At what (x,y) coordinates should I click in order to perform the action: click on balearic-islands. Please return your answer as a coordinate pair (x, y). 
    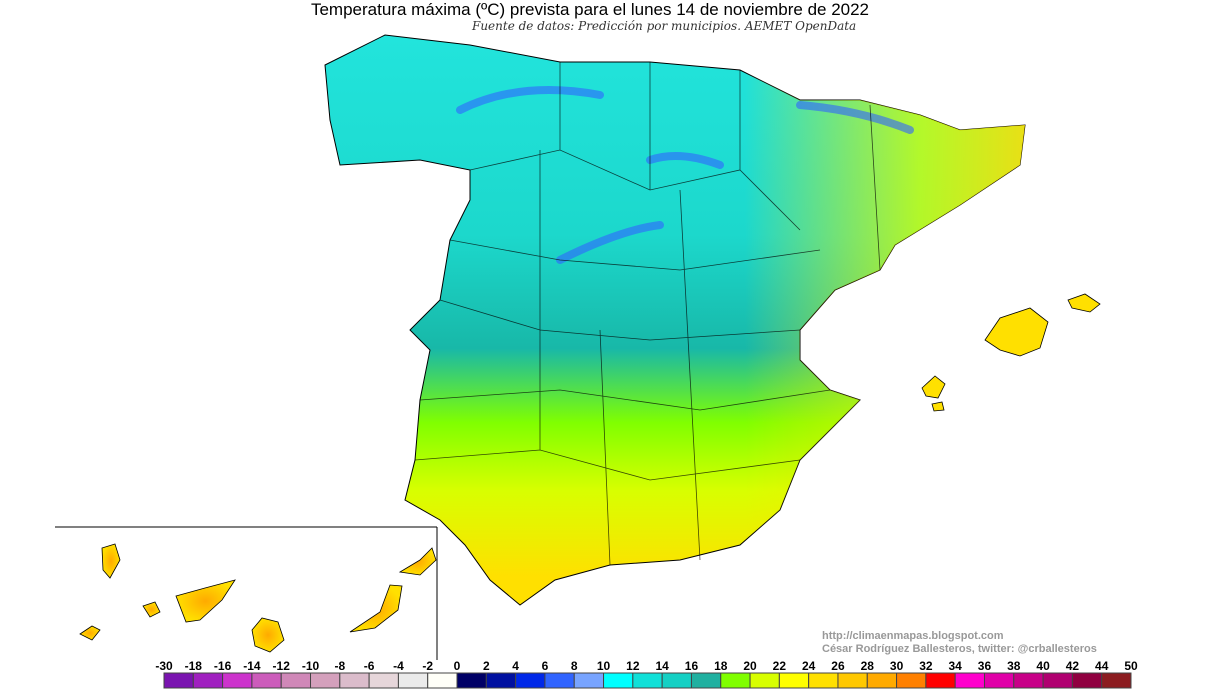
    Looking at the image, I should click on (1011, 352).